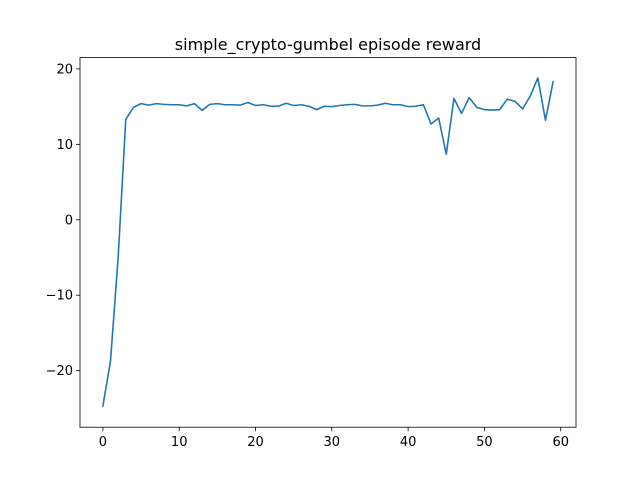  I want to click on x-tick-label: 40, so click(408, 442).